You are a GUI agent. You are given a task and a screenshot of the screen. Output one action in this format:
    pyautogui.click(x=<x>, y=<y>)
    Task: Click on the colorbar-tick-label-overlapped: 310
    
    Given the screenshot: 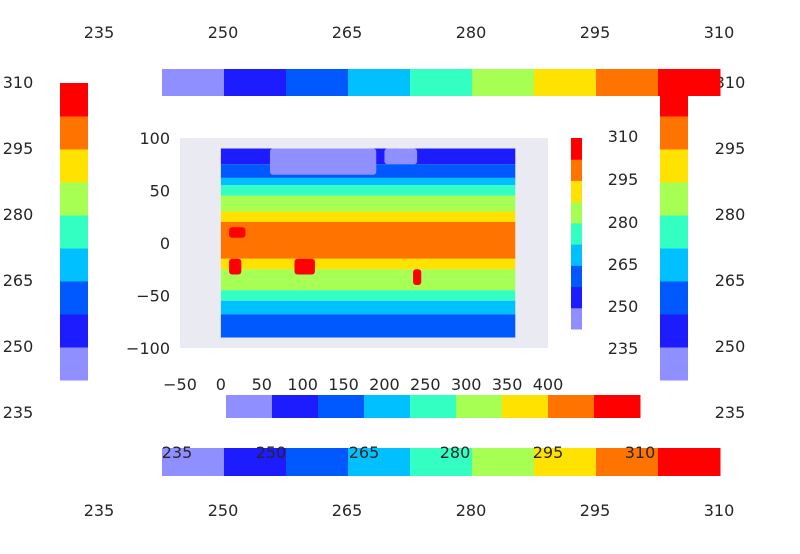 What is the action you would take?
    pyautogui.click(x=640, y=452)
    